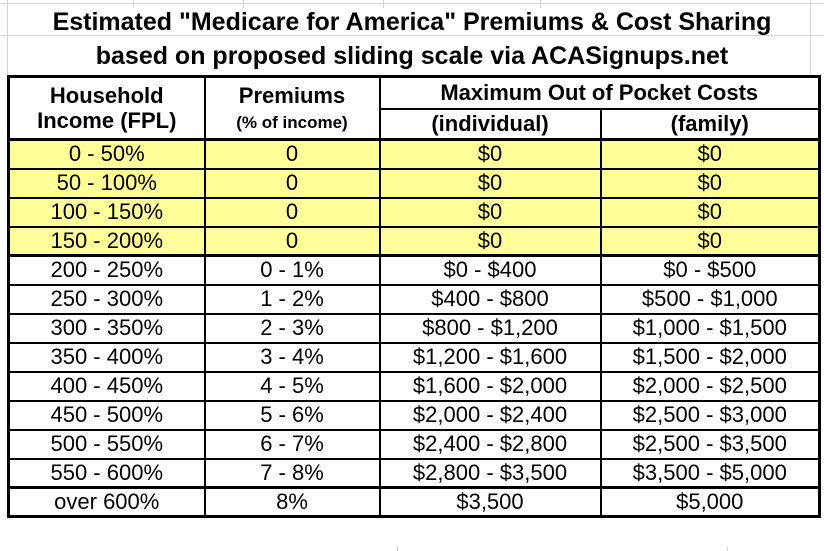 The width and height of the screenshot is (824, 551). I want to click on cell-moop-family: $1,500 - $2,000, so click(710, 357).